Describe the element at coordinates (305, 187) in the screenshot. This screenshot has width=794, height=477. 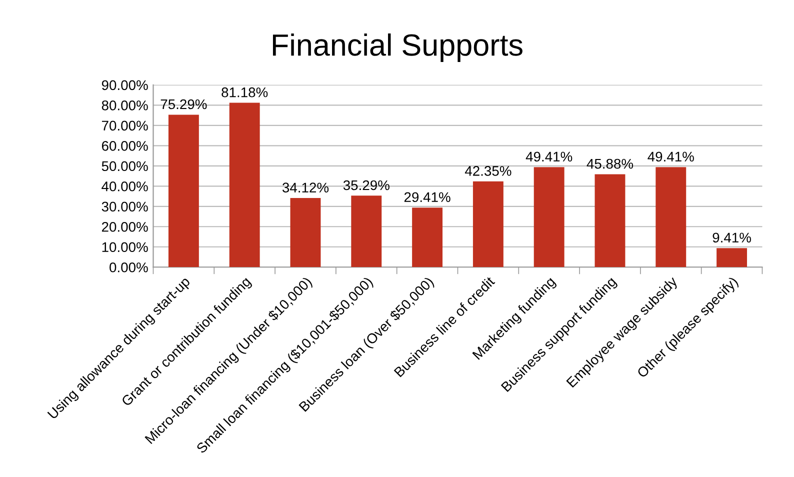
I see `data-label: 34.12%` at that location.